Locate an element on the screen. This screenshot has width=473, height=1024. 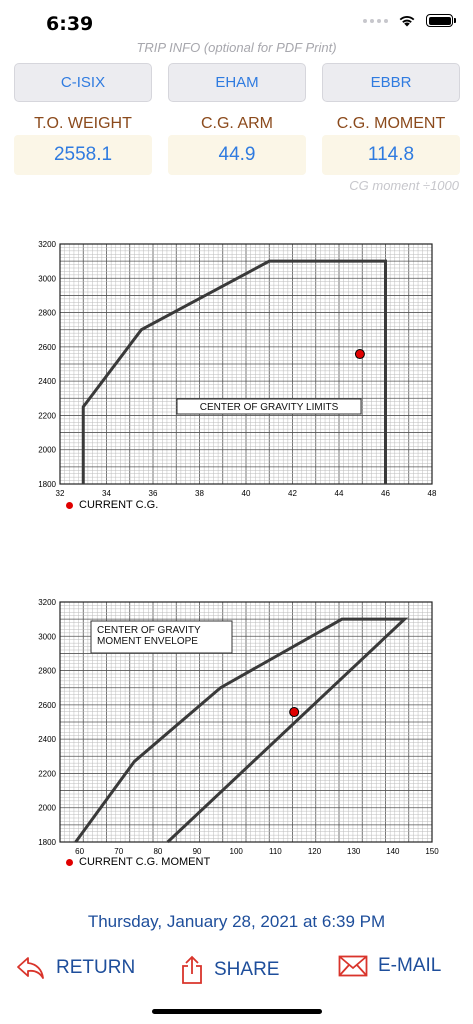
aircraft-button: C-ISIX is located at coordinates (83, 82).